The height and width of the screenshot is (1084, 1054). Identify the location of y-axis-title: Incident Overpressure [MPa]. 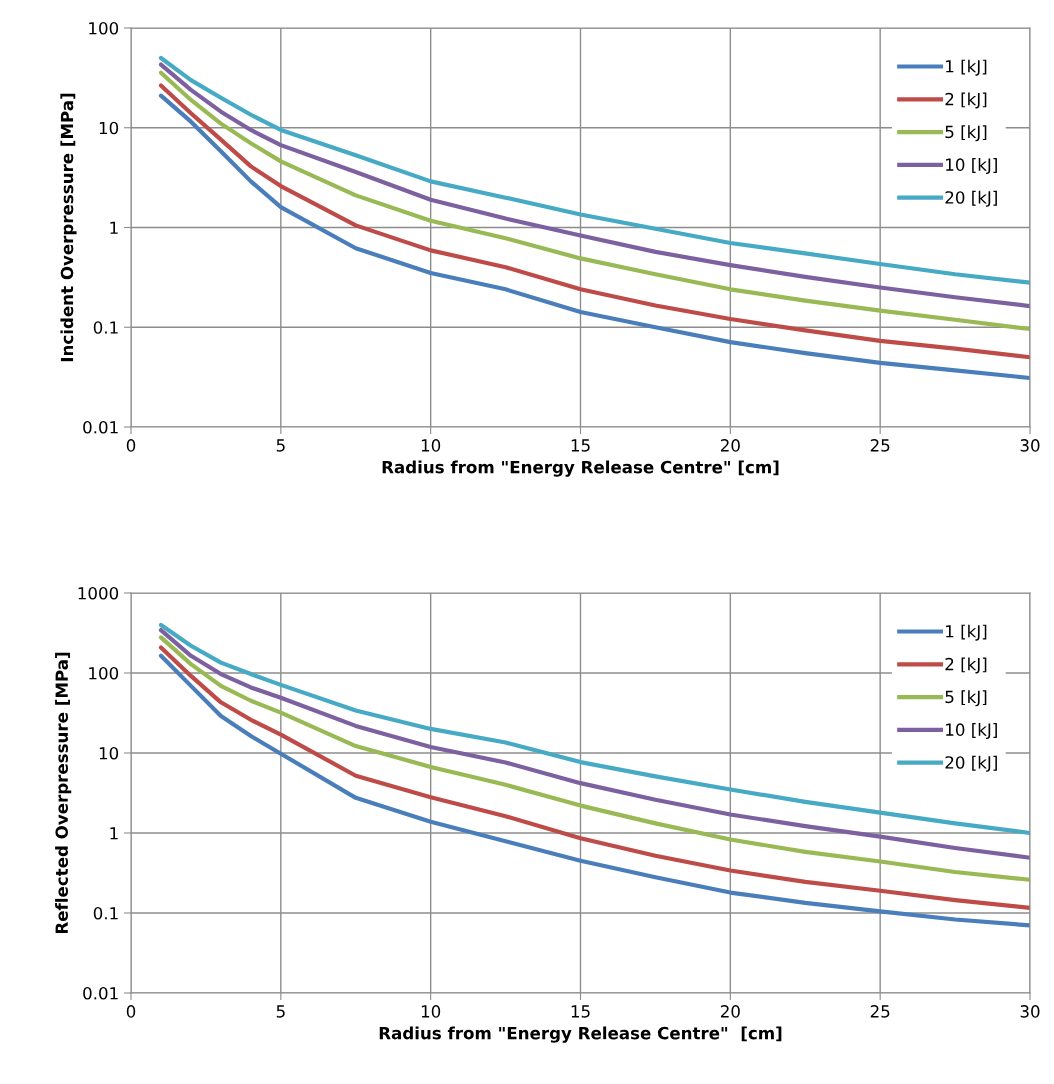
(68, 227).